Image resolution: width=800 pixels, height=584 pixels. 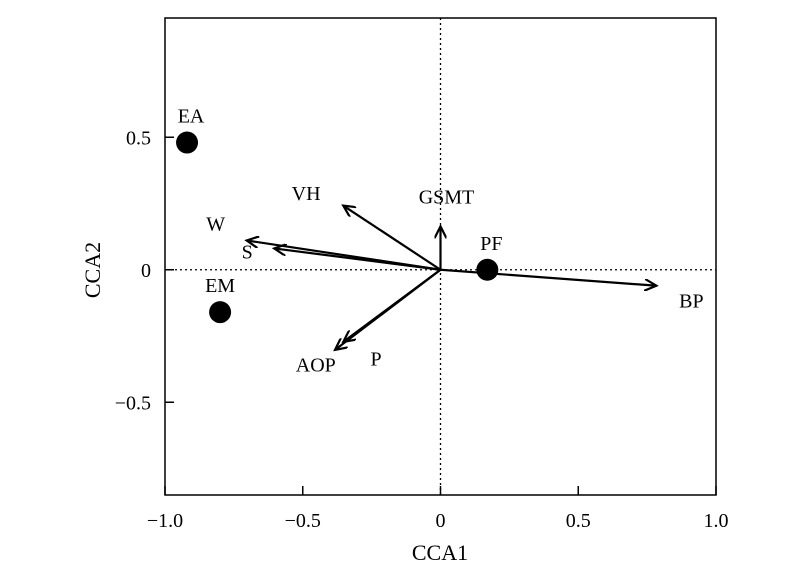 I want to click on vector-label-vh: VH, so click(x=306, y=194).